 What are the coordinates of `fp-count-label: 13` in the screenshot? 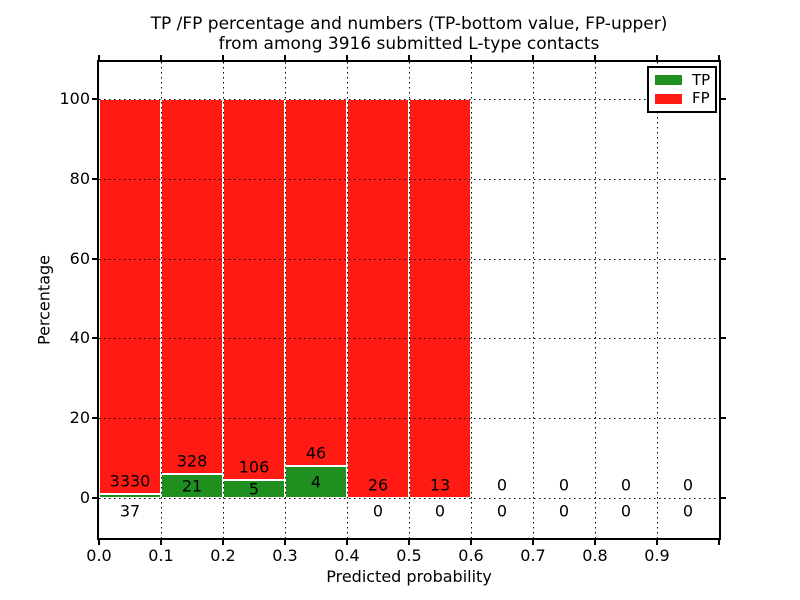 It's located at (440, 485).